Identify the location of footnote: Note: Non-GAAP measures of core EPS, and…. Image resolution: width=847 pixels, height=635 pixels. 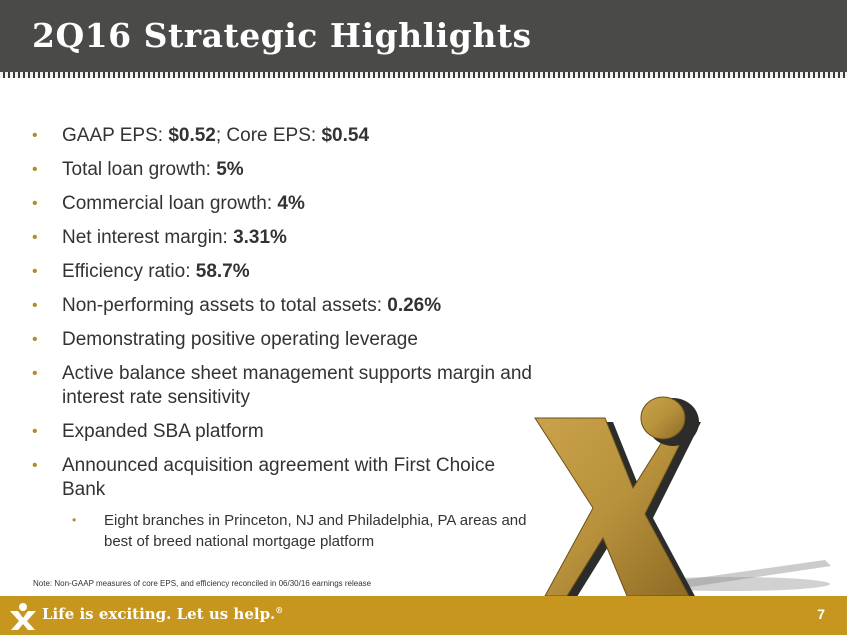
(202, 583).